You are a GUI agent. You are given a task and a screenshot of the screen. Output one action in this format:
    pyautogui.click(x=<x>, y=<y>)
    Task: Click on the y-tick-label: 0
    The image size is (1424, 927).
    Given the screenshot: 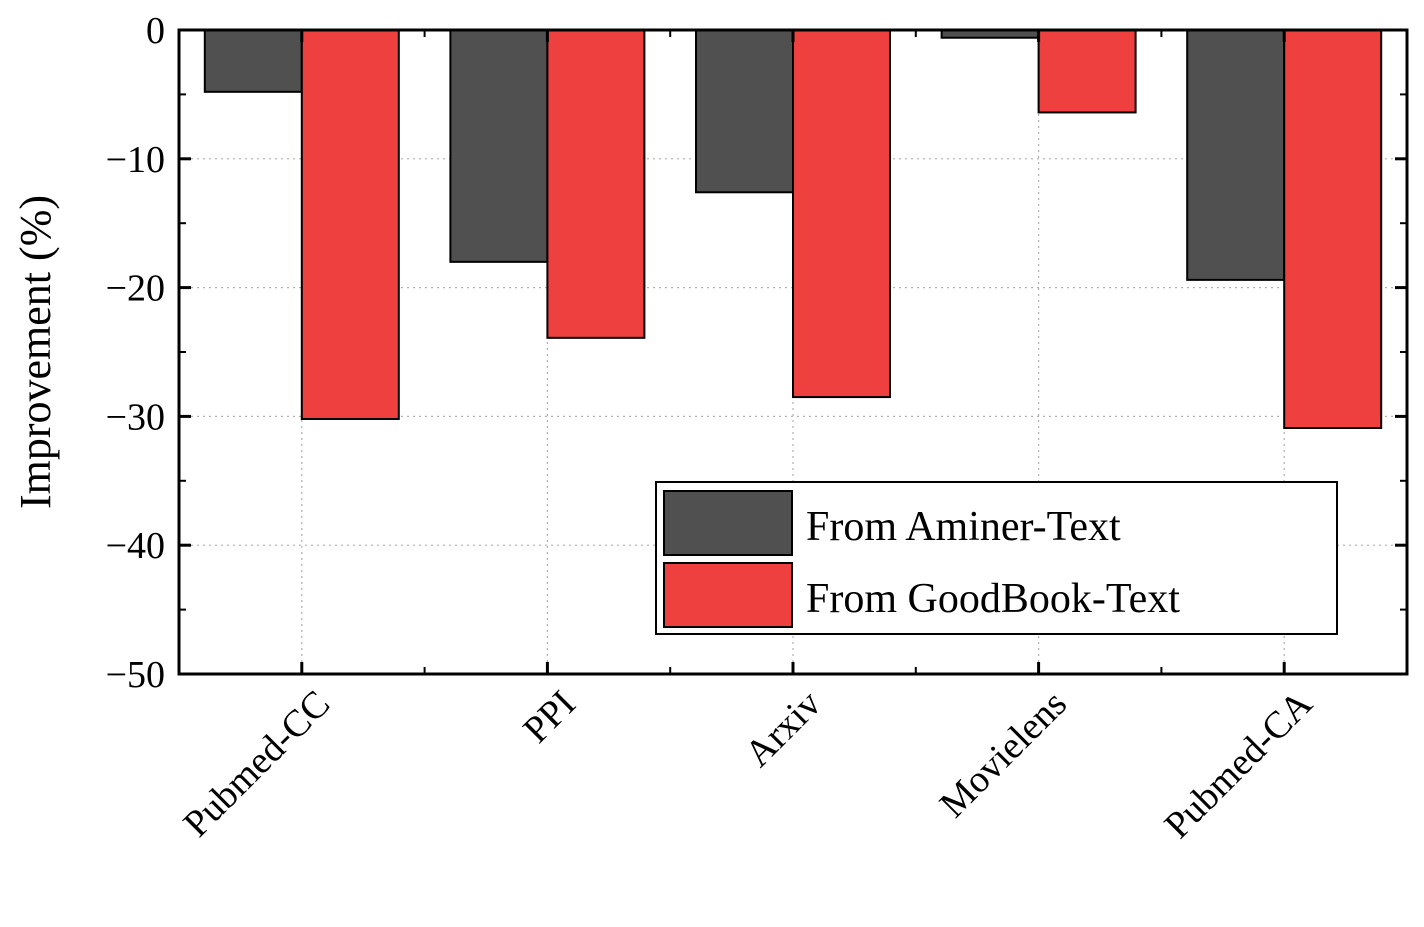 What is the action you would take?
    pyautogui.click(x=155, y=31)
    